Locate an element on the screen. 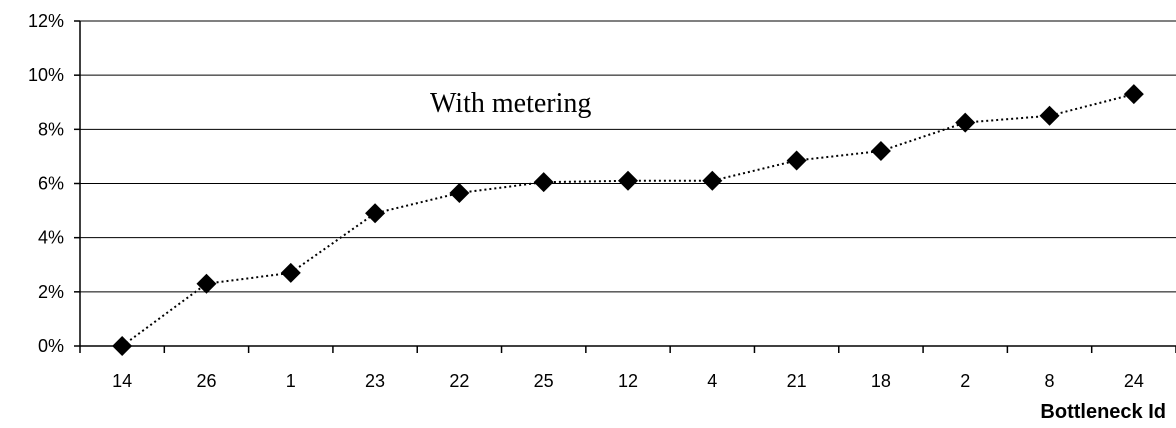 Image resolution: width=1176 pixels, height=428 pixels. x-tick-label: 21 is located at coordinates (797, 381).